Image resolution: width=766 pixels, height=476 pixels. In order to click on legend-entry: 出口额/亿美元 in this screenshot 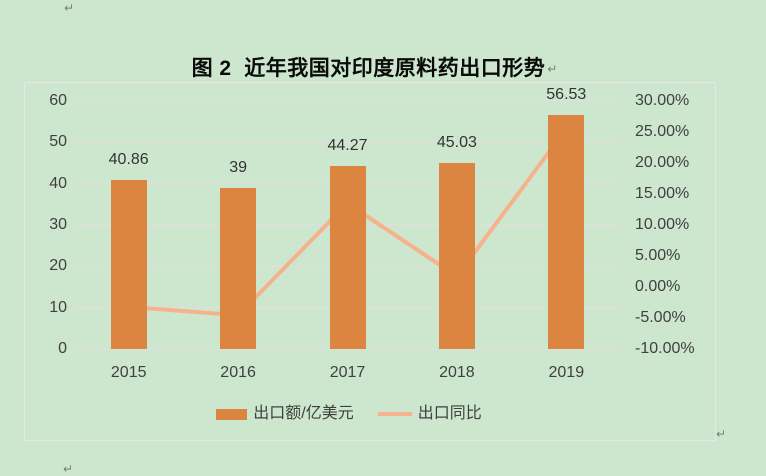, I will do `click(285, 414)`.